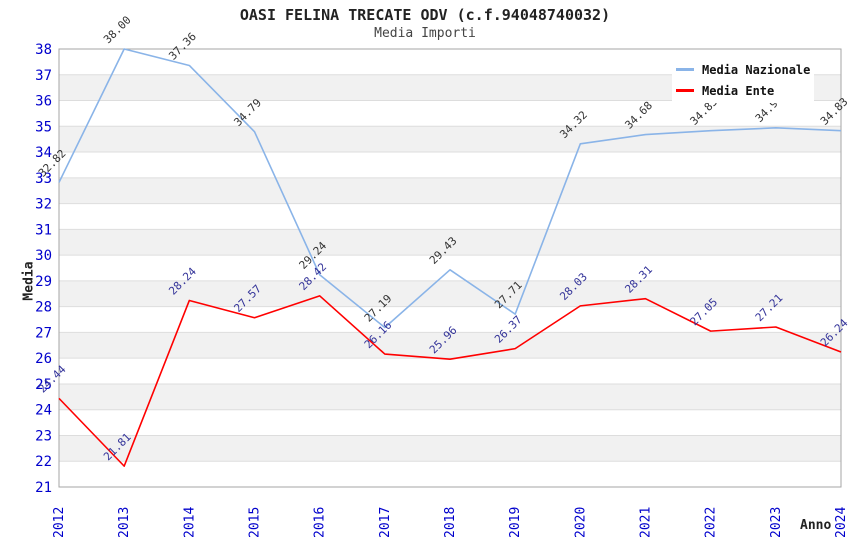 The image size is (850, 550). Describe the element at coordinates (646, 522) in the screenshot. I see `svg-text: 2021` at that location.